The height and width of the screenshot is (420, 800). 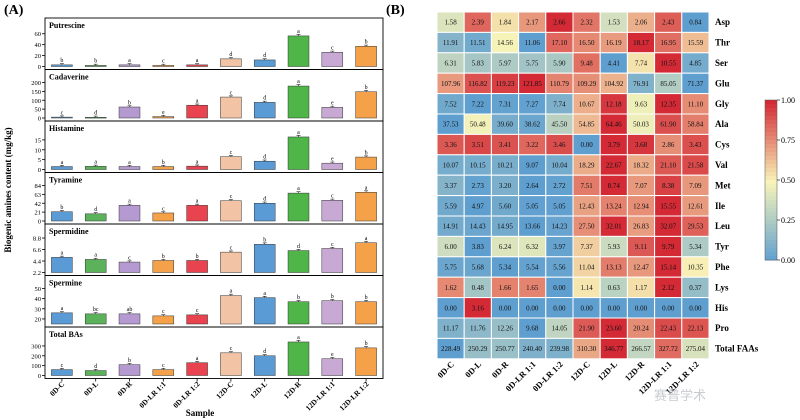 What do you see at coordinates (38, 195) in the screenshot?
I see `y-tick-label: 63` at bounding box center [38, 195].